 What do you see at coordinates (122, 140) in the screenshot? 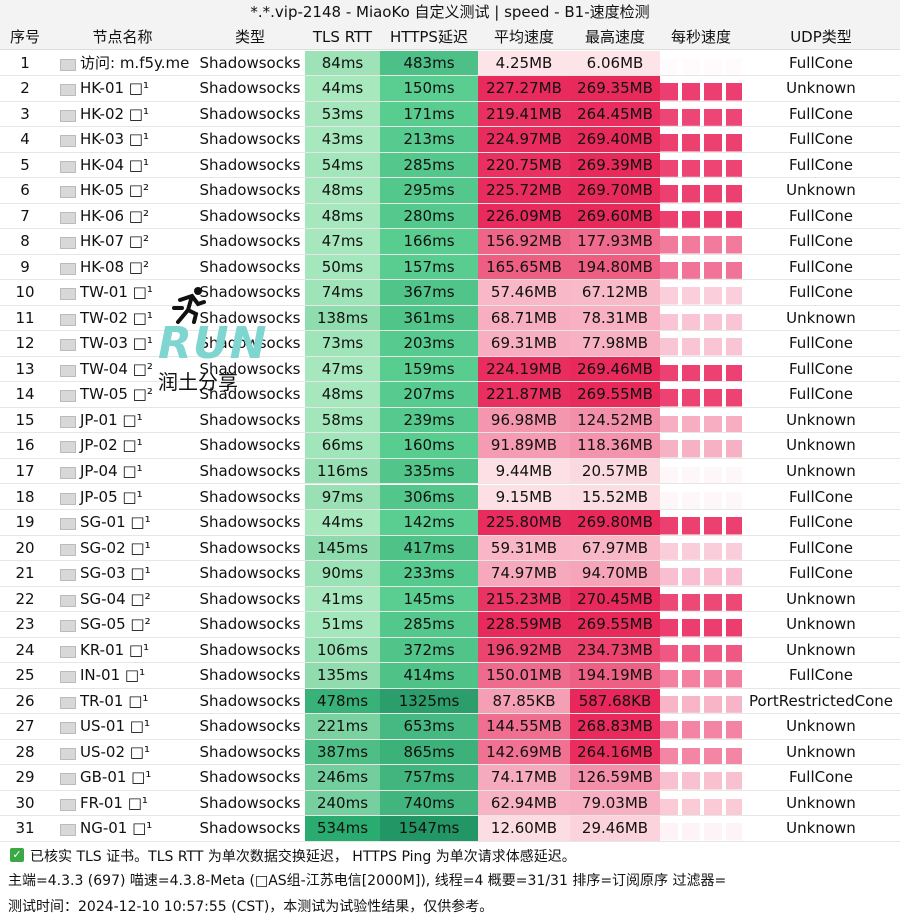
I see `node-name: HK-03 □¹` at bounding box center [122, 140].